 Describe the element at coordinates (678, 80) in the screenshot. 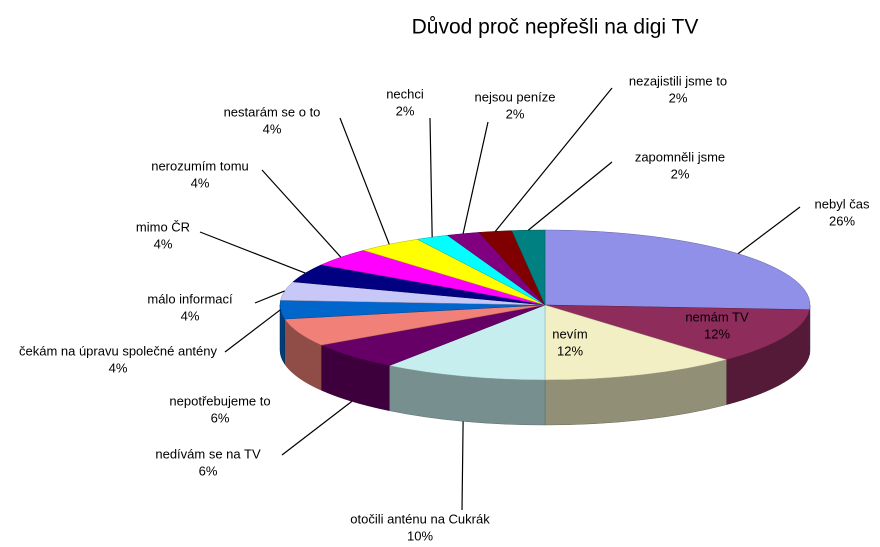

I see `category-label: nezajistili jsme to` at that location.